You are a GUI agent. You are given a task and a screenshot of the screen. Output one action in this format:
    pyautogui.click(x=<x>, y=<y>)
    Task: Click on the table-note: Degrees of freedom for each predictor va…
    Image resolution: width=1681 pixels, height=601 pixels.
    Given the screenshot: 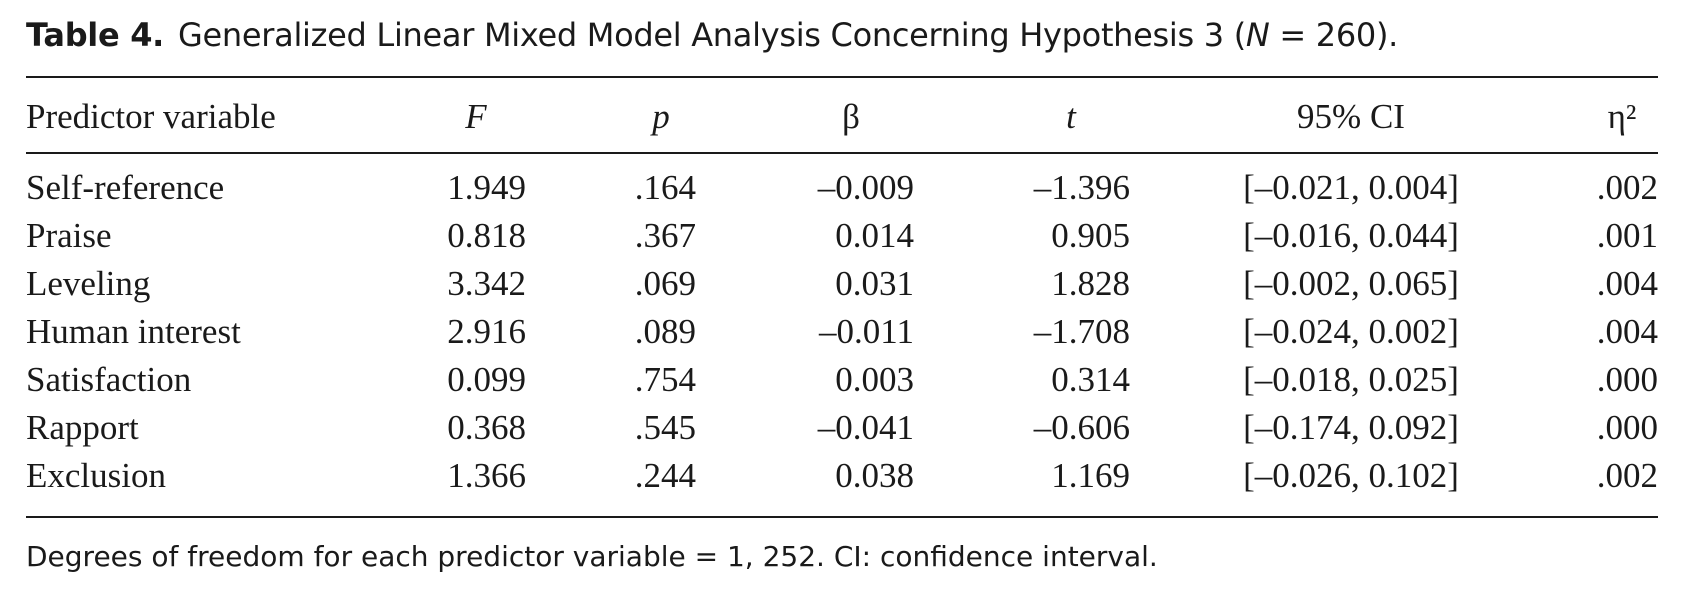 What is the action you would take?
    pyautogui.click(x=592, y=556)
    